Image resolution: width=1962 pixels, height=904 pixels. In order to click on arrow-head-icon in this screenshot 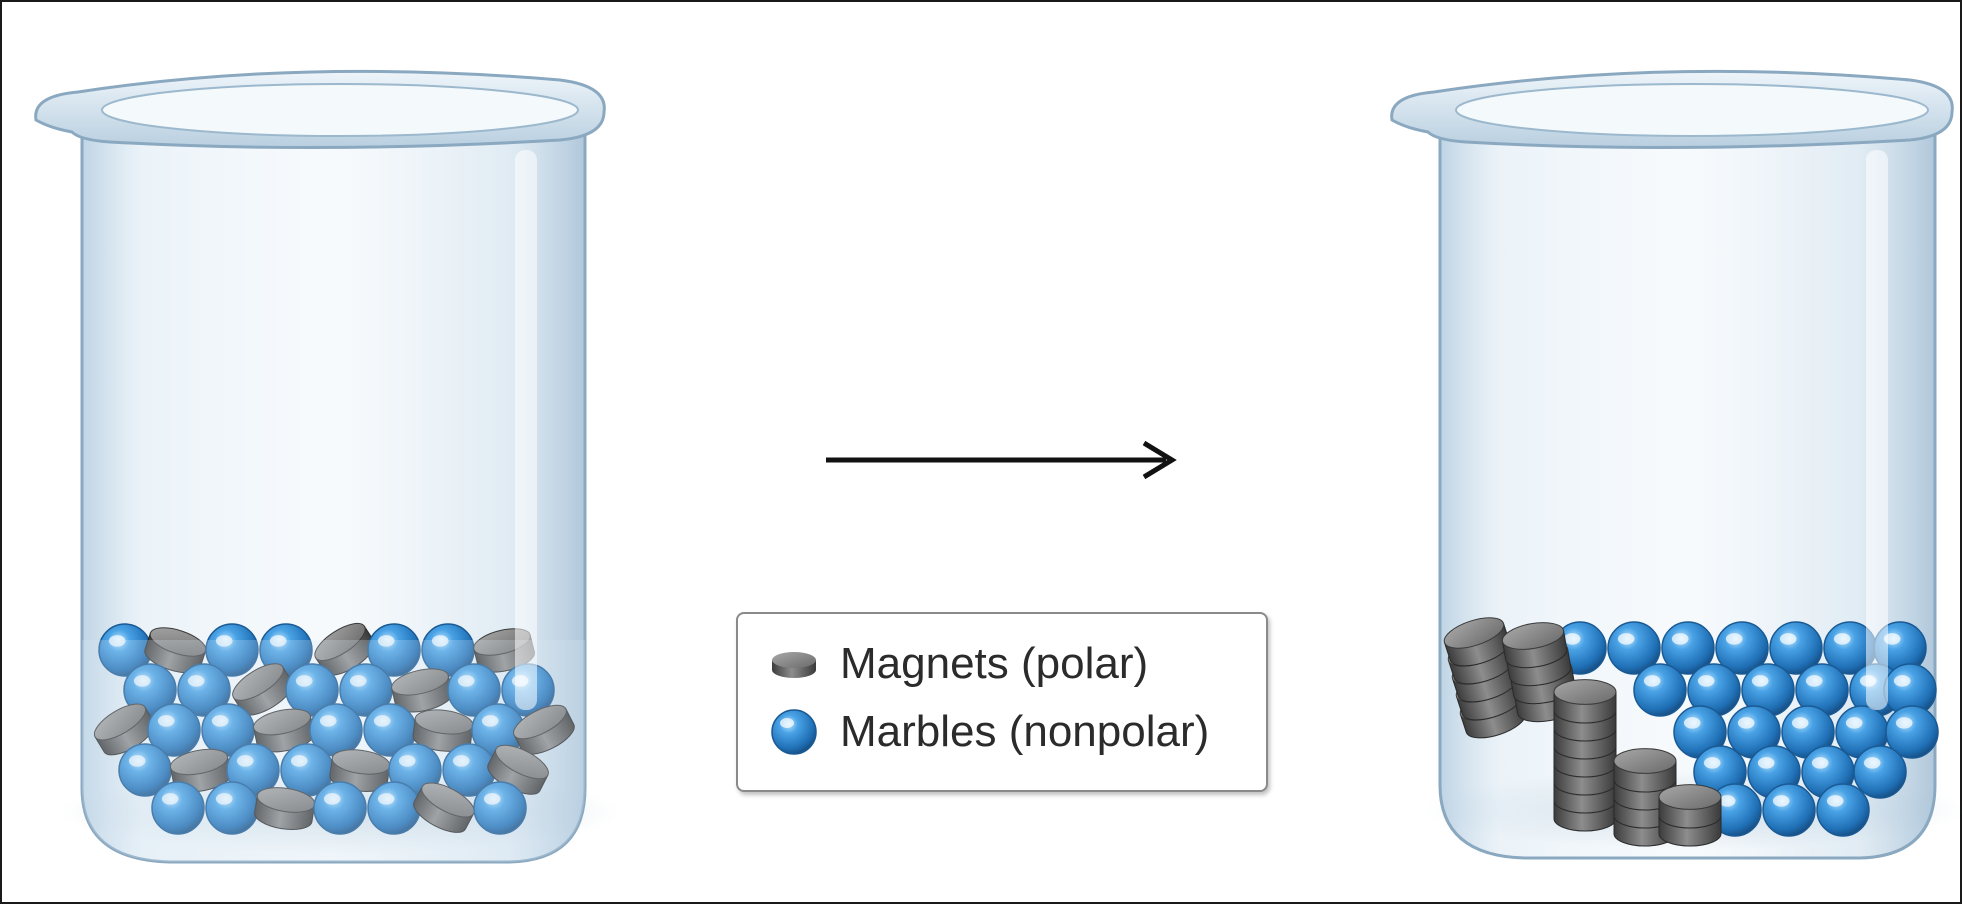, I will do `click(1159, 460)`.